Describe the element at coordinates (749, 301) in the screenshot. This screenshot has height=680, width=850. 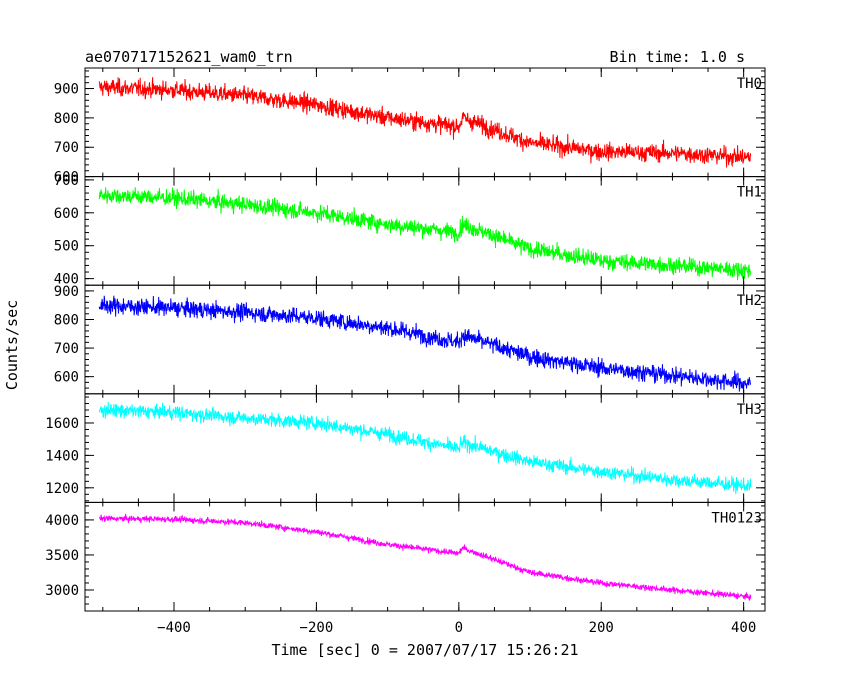
I see `series-name-th2: TH2` at that location.